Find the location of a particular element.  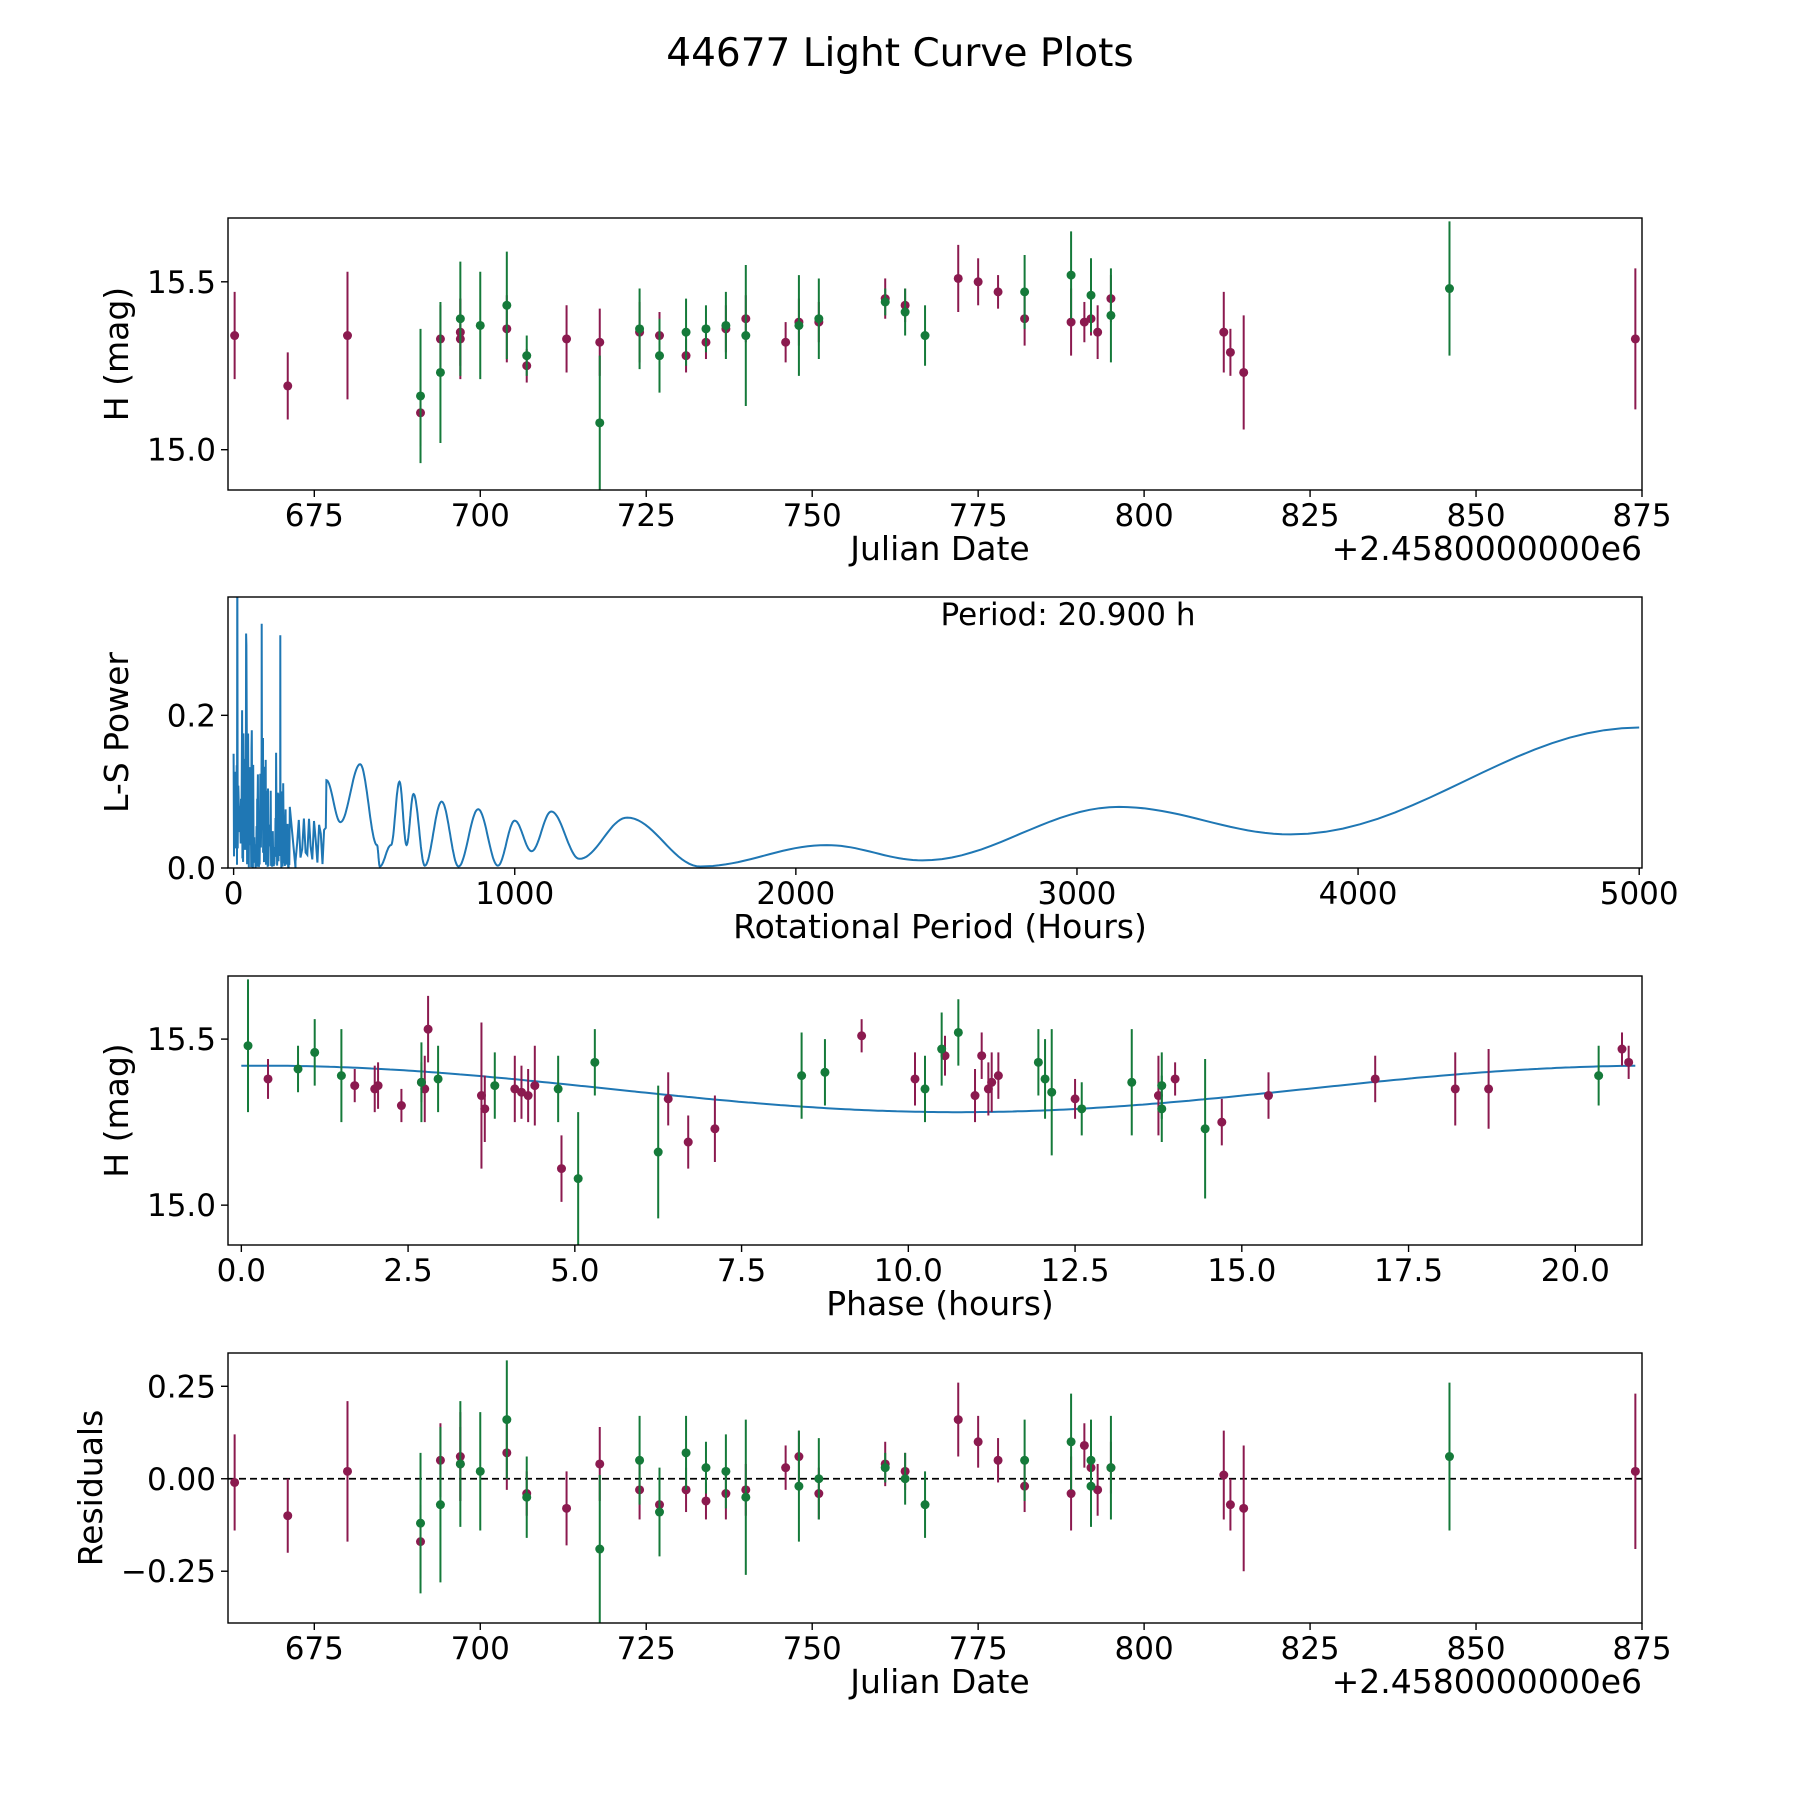

x-tick-label: 20.0 is located at coordinates (1575, 1271).